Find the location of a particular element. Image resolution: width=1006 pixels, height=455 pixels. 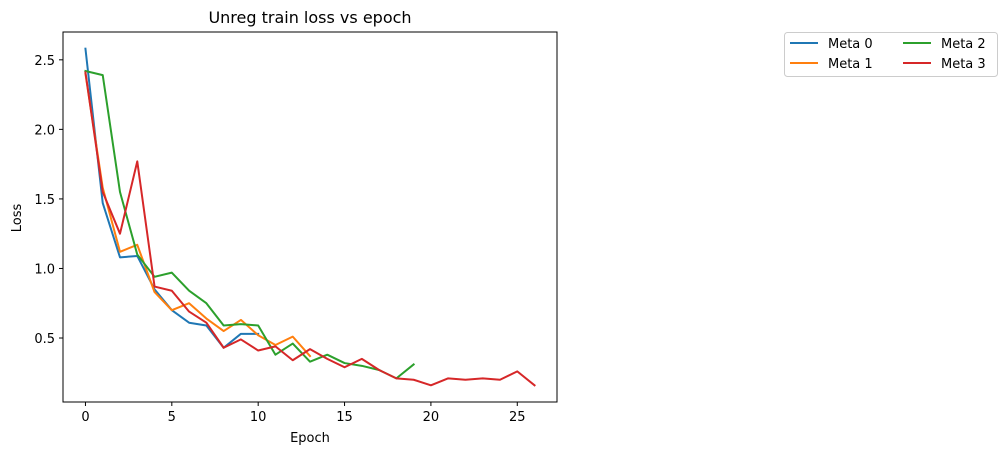

legend-label-meta-3: Meta 3 is located at coordinates (963, 64).